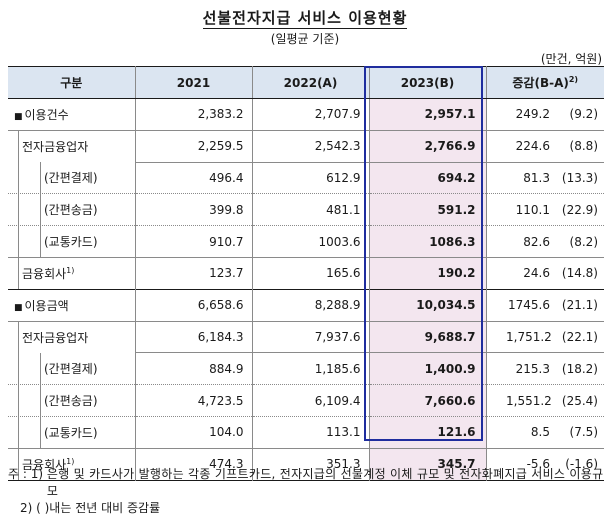 This screenshot has height=523, width=610. I want to click on table-row: 전자금융업자 6,184.3 7,937.6 9,688.7 1,751.2 (22.1), so click(306, 336).